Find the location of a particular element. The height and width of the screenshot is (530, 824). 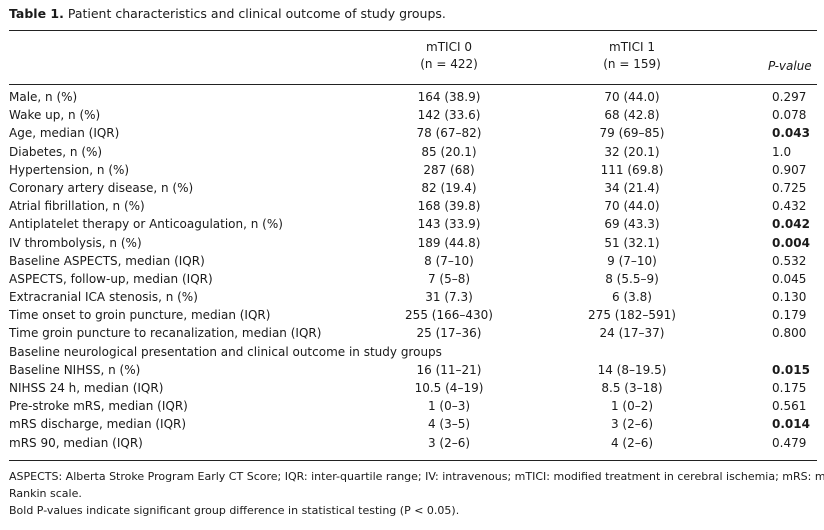

row-mtici0-value: 82 (19.4) is located at coordinates (449, 187).